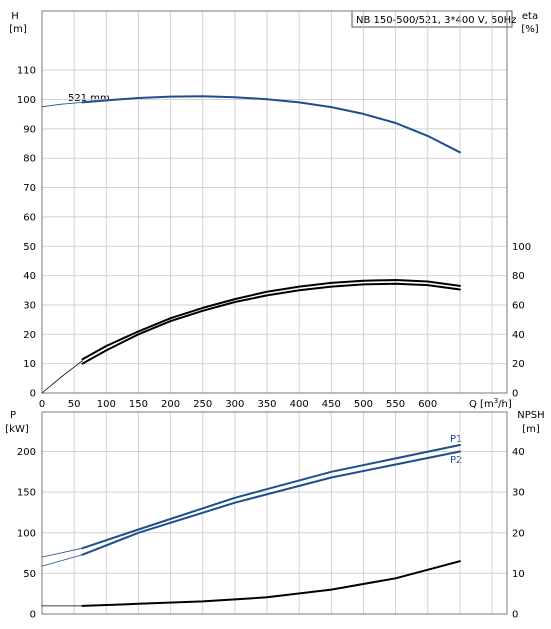 This screenshot has height=629, width=551. Describe the element at coordinates (515, 394) in the screenshot. I see `upper-right-tick-label: 0` at that location.